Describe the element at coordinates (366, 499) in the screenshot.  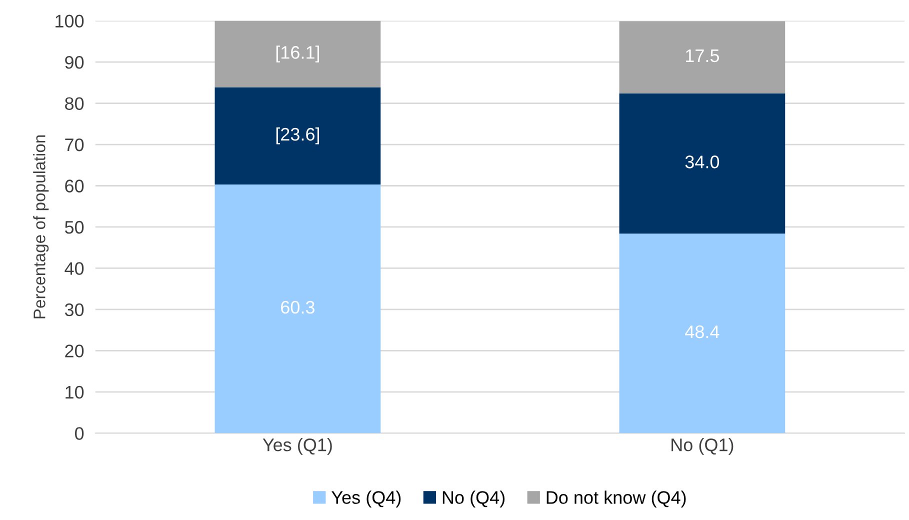
I see `legend-label: Yes (Q4)` at that location.